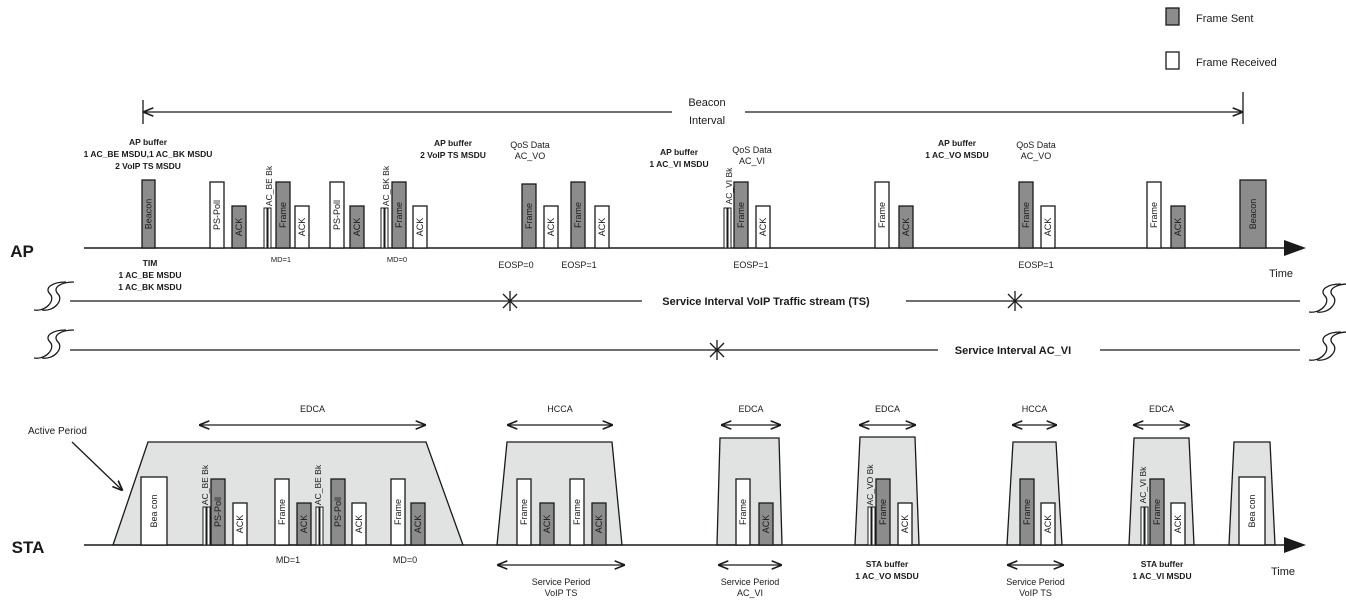 The height and width of the screenshot is (607, 1346). Describe the element at coordinates (57, 431) in the screenshot. I see `active-period-label: Active Period` at that location.